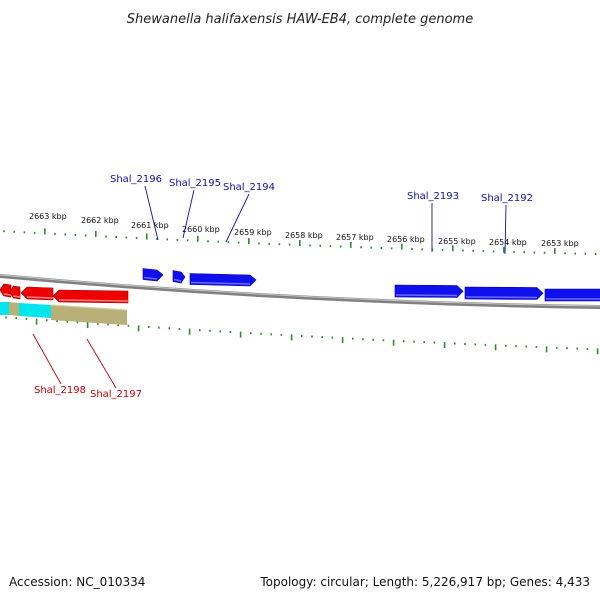 This screenshot has height=600, width=600. What do you see at coordinates (300, 242) in the screenshot?
I see `outer-scale-ticks` at bounding box center [300, 242].